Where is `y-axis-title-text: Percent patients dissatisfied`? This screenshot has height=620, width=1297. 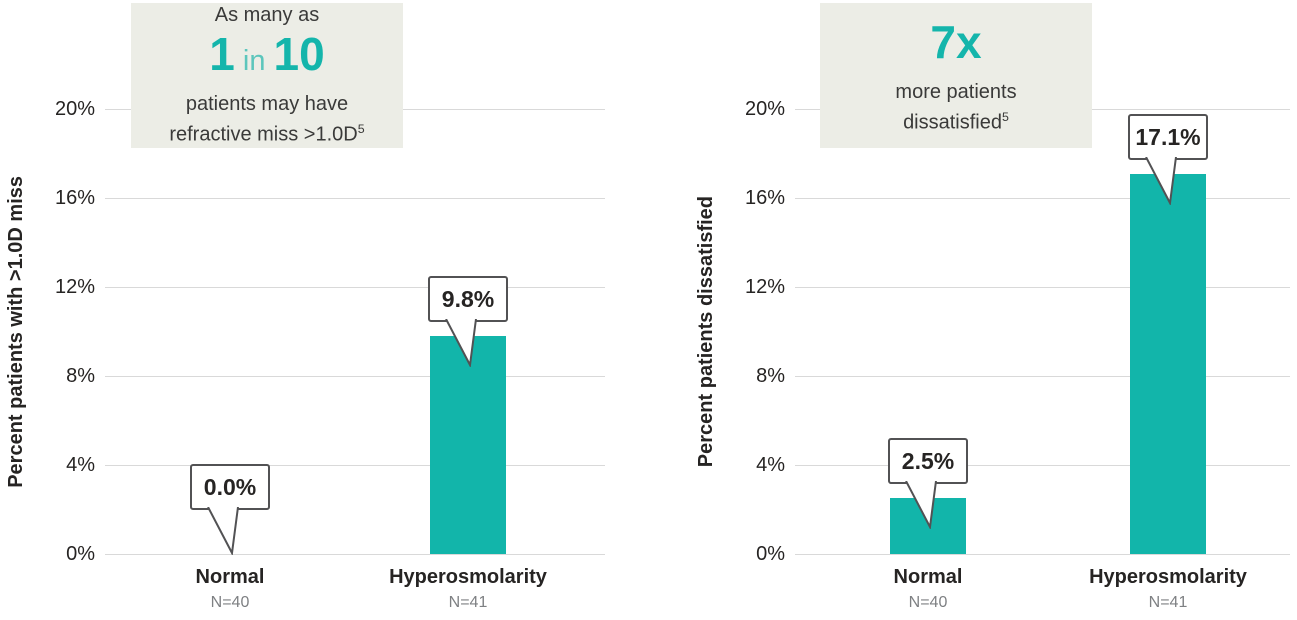 y-axis-title-text: Percent patients dissatisfied is located at coordinates (705, 331).